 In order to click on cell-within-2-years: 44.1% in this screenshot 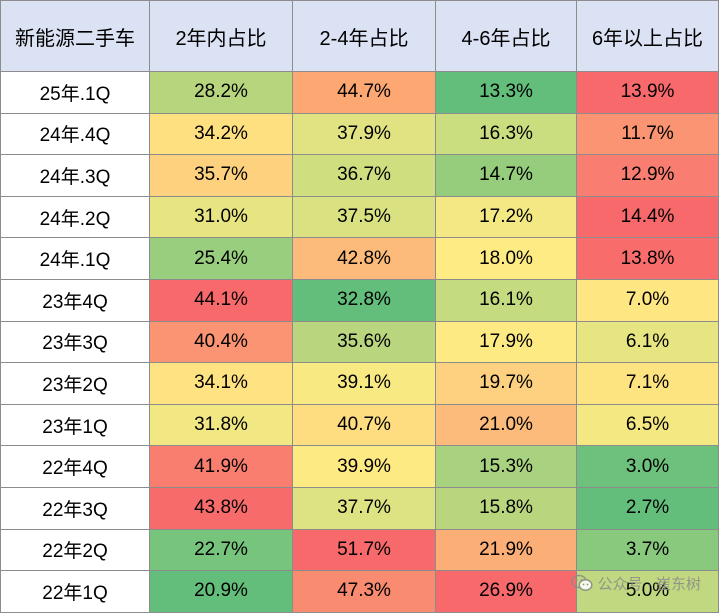, I will do `click(221, 300)`.